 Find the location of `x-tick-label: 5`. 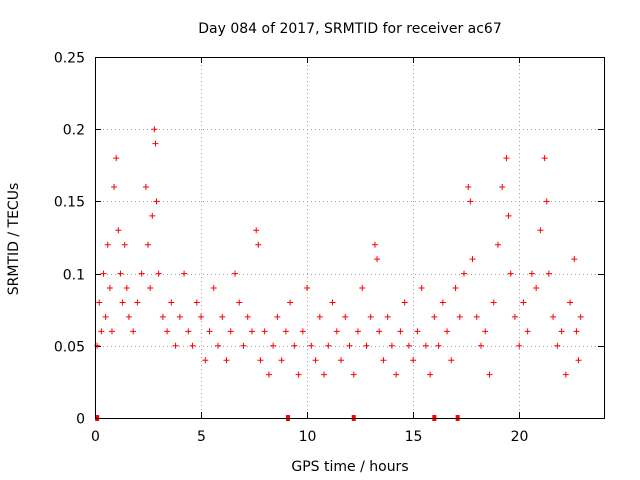

x-tick-label: 5 is located at coordinates (201, 437).